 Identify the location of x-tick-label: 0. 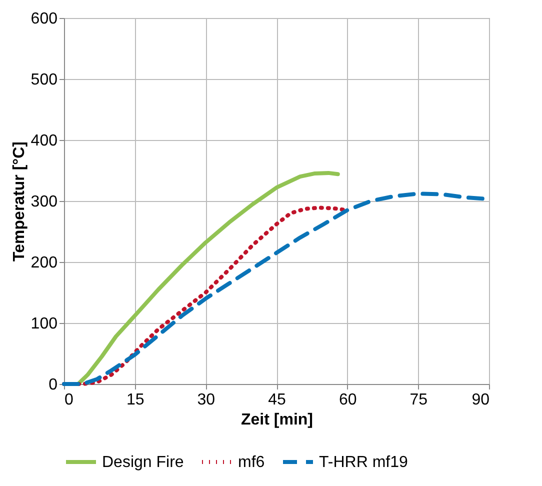
(69, 400).